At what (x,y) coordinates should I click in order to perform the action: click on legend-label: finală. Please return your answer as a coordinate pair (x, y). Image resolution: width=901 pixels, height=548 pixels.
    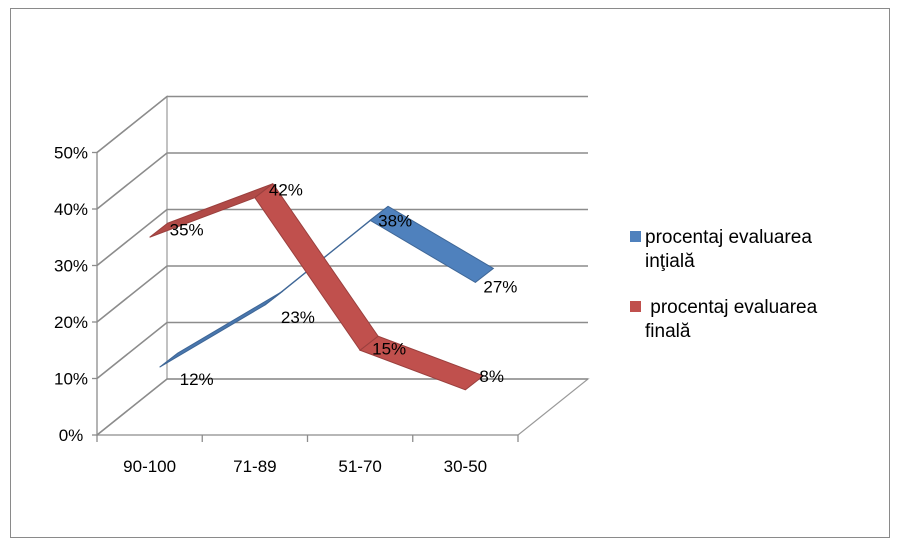
    Looking at the image, I should click on (668, 331).